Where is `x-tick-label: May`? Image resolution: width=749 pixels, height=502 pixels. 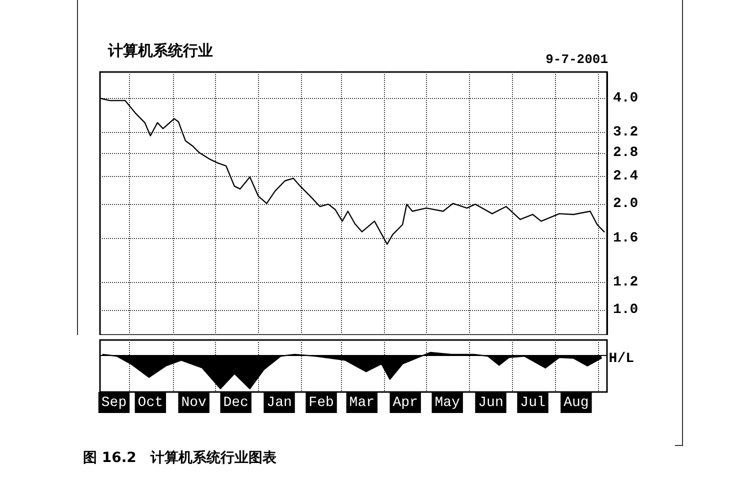
x-tick-label: May is located at coordinates (447, 403).